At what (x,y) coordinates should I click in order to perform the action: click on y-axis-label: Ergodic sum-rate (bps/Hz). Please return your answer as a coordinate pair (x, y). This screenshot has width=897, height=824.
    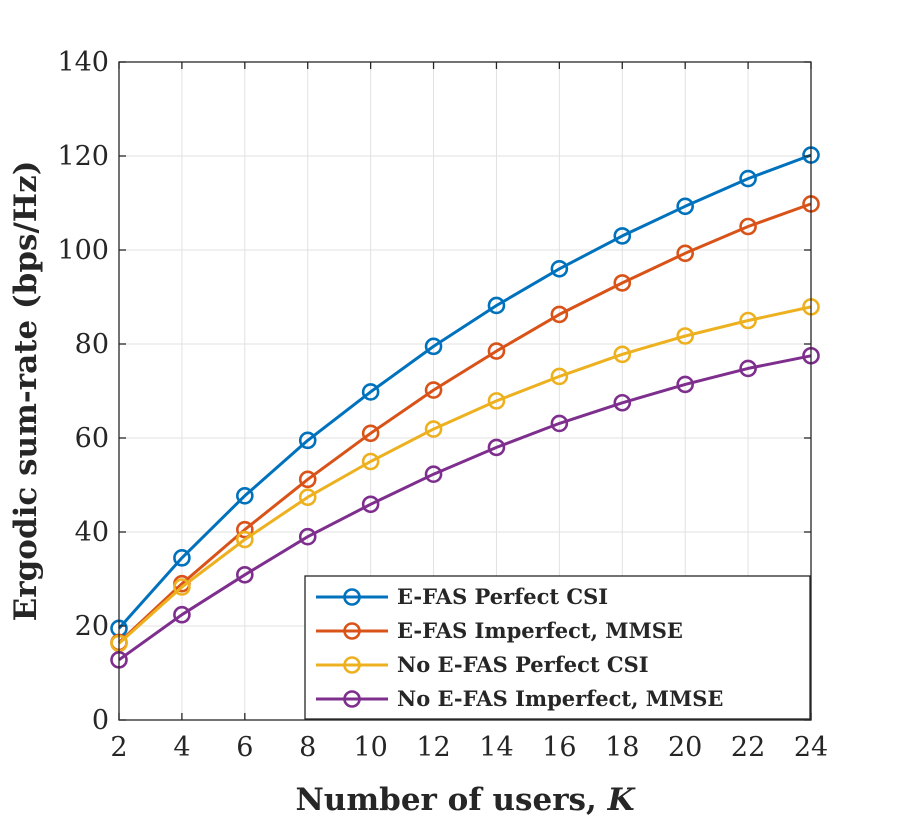
    Looking at the image, I should click on (26, 391).